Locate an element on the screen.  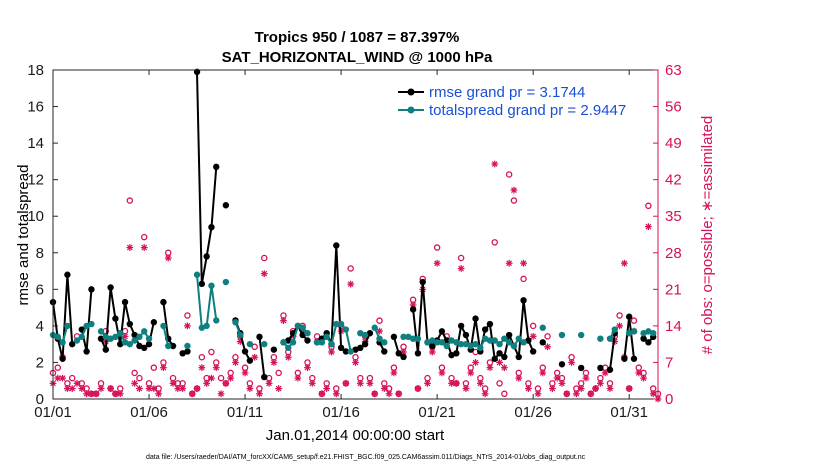
y2-tick-label: 0 is located at coordinates (669, 399).